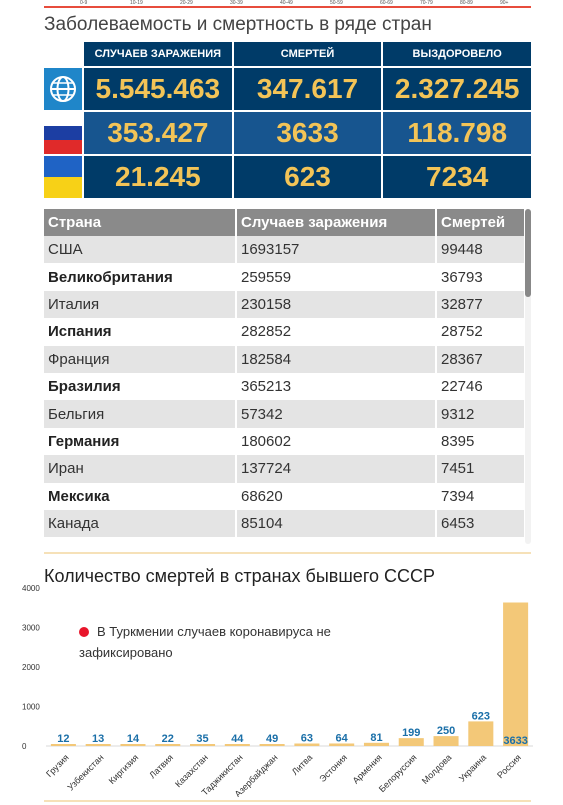  I want to click on table-row: Бельгия 57342 9312, so click(284, 414).